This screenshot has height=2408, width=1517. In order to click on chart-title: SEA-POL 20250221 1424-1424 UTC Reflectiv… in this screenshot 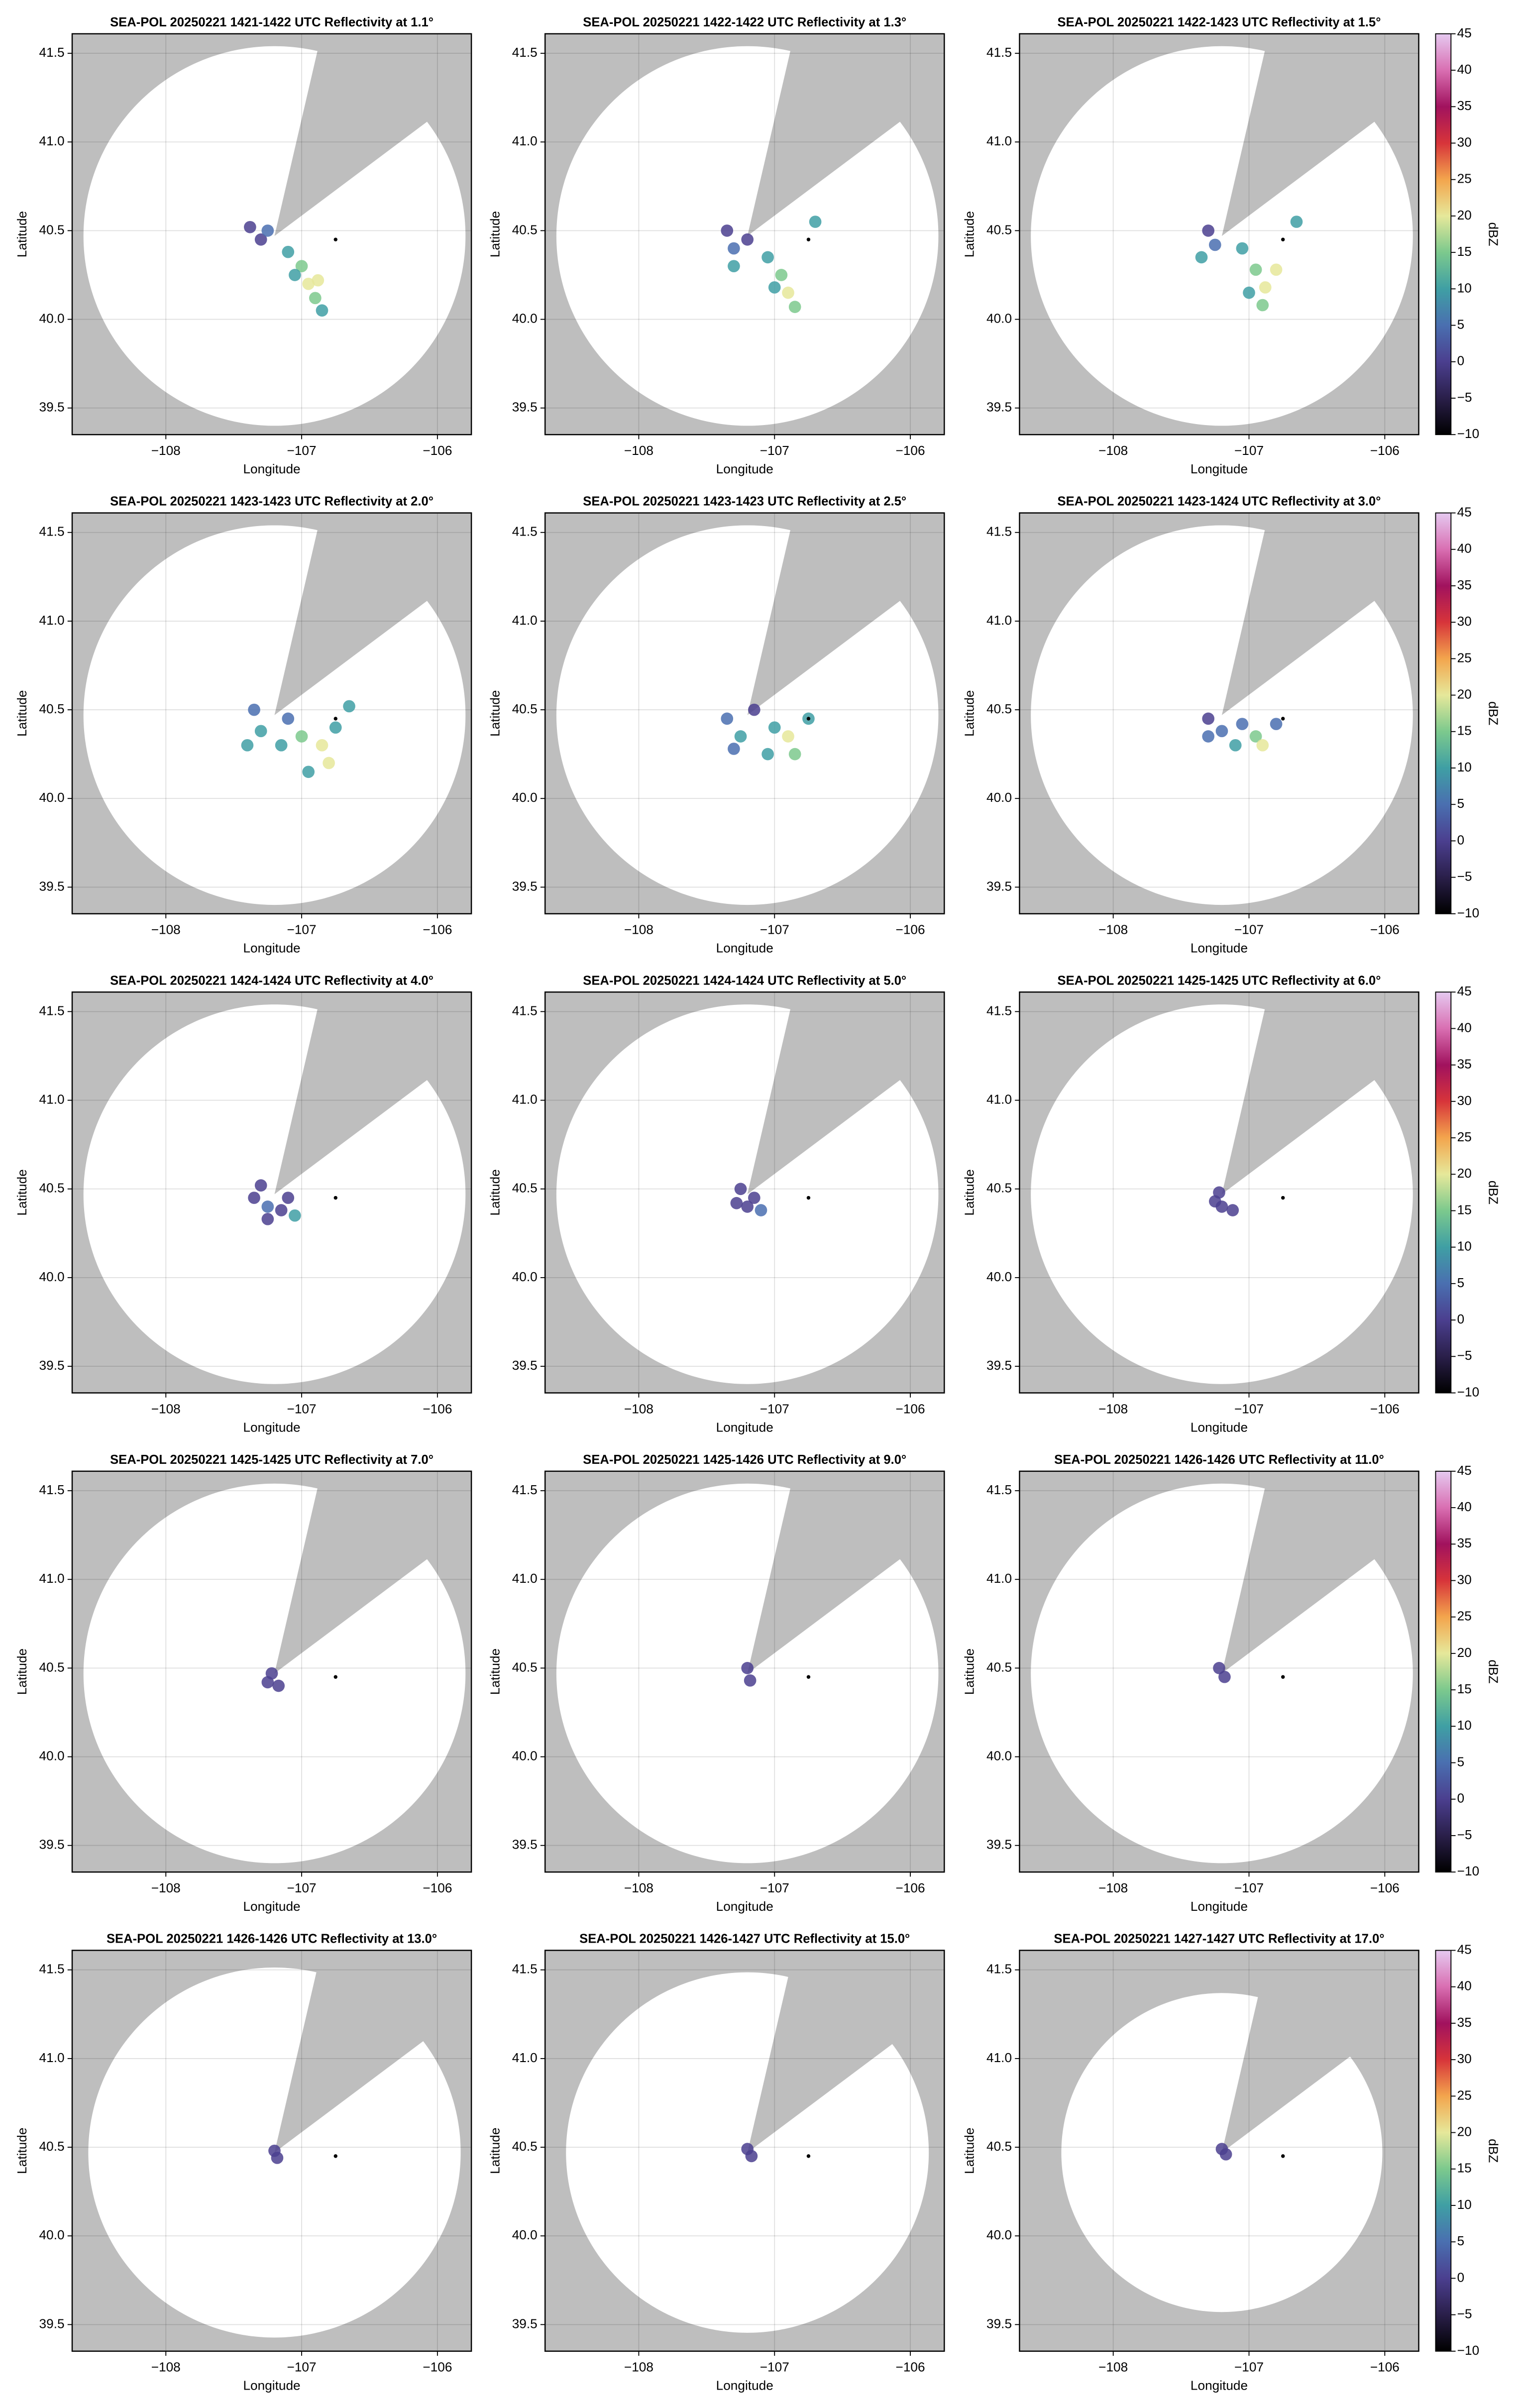, I will do `click(271, 981)`.